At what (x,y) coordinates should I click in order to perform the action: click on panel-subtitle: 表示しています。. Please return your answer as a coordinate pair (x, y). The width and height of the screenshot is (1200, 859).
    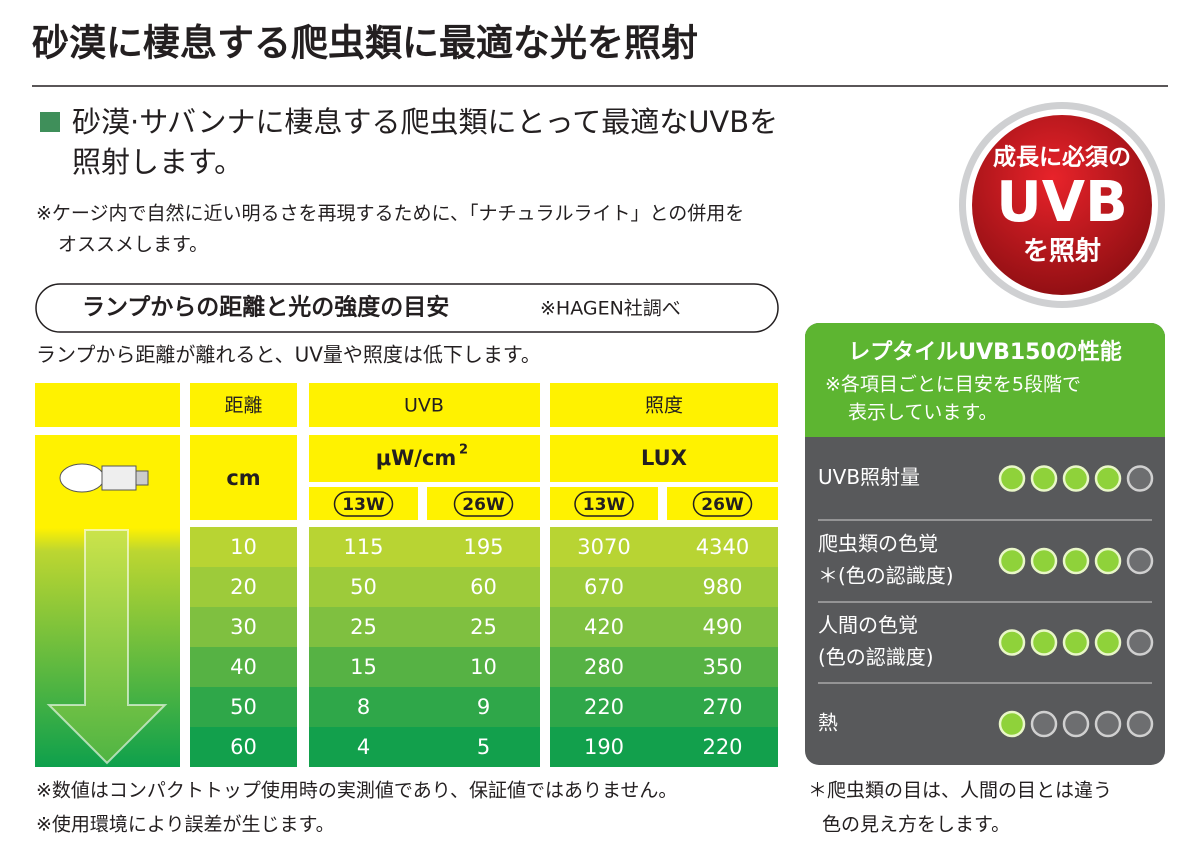
    Looking at the image, I should click on (923, 413).